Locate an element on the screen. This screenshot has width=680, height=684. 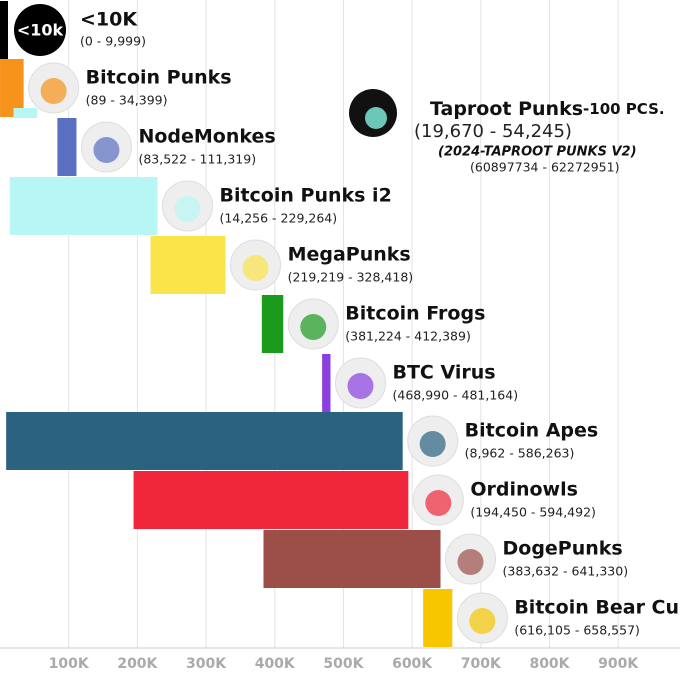
range-label: (8,962 - 586,263) is located at coordinates (520, 453).